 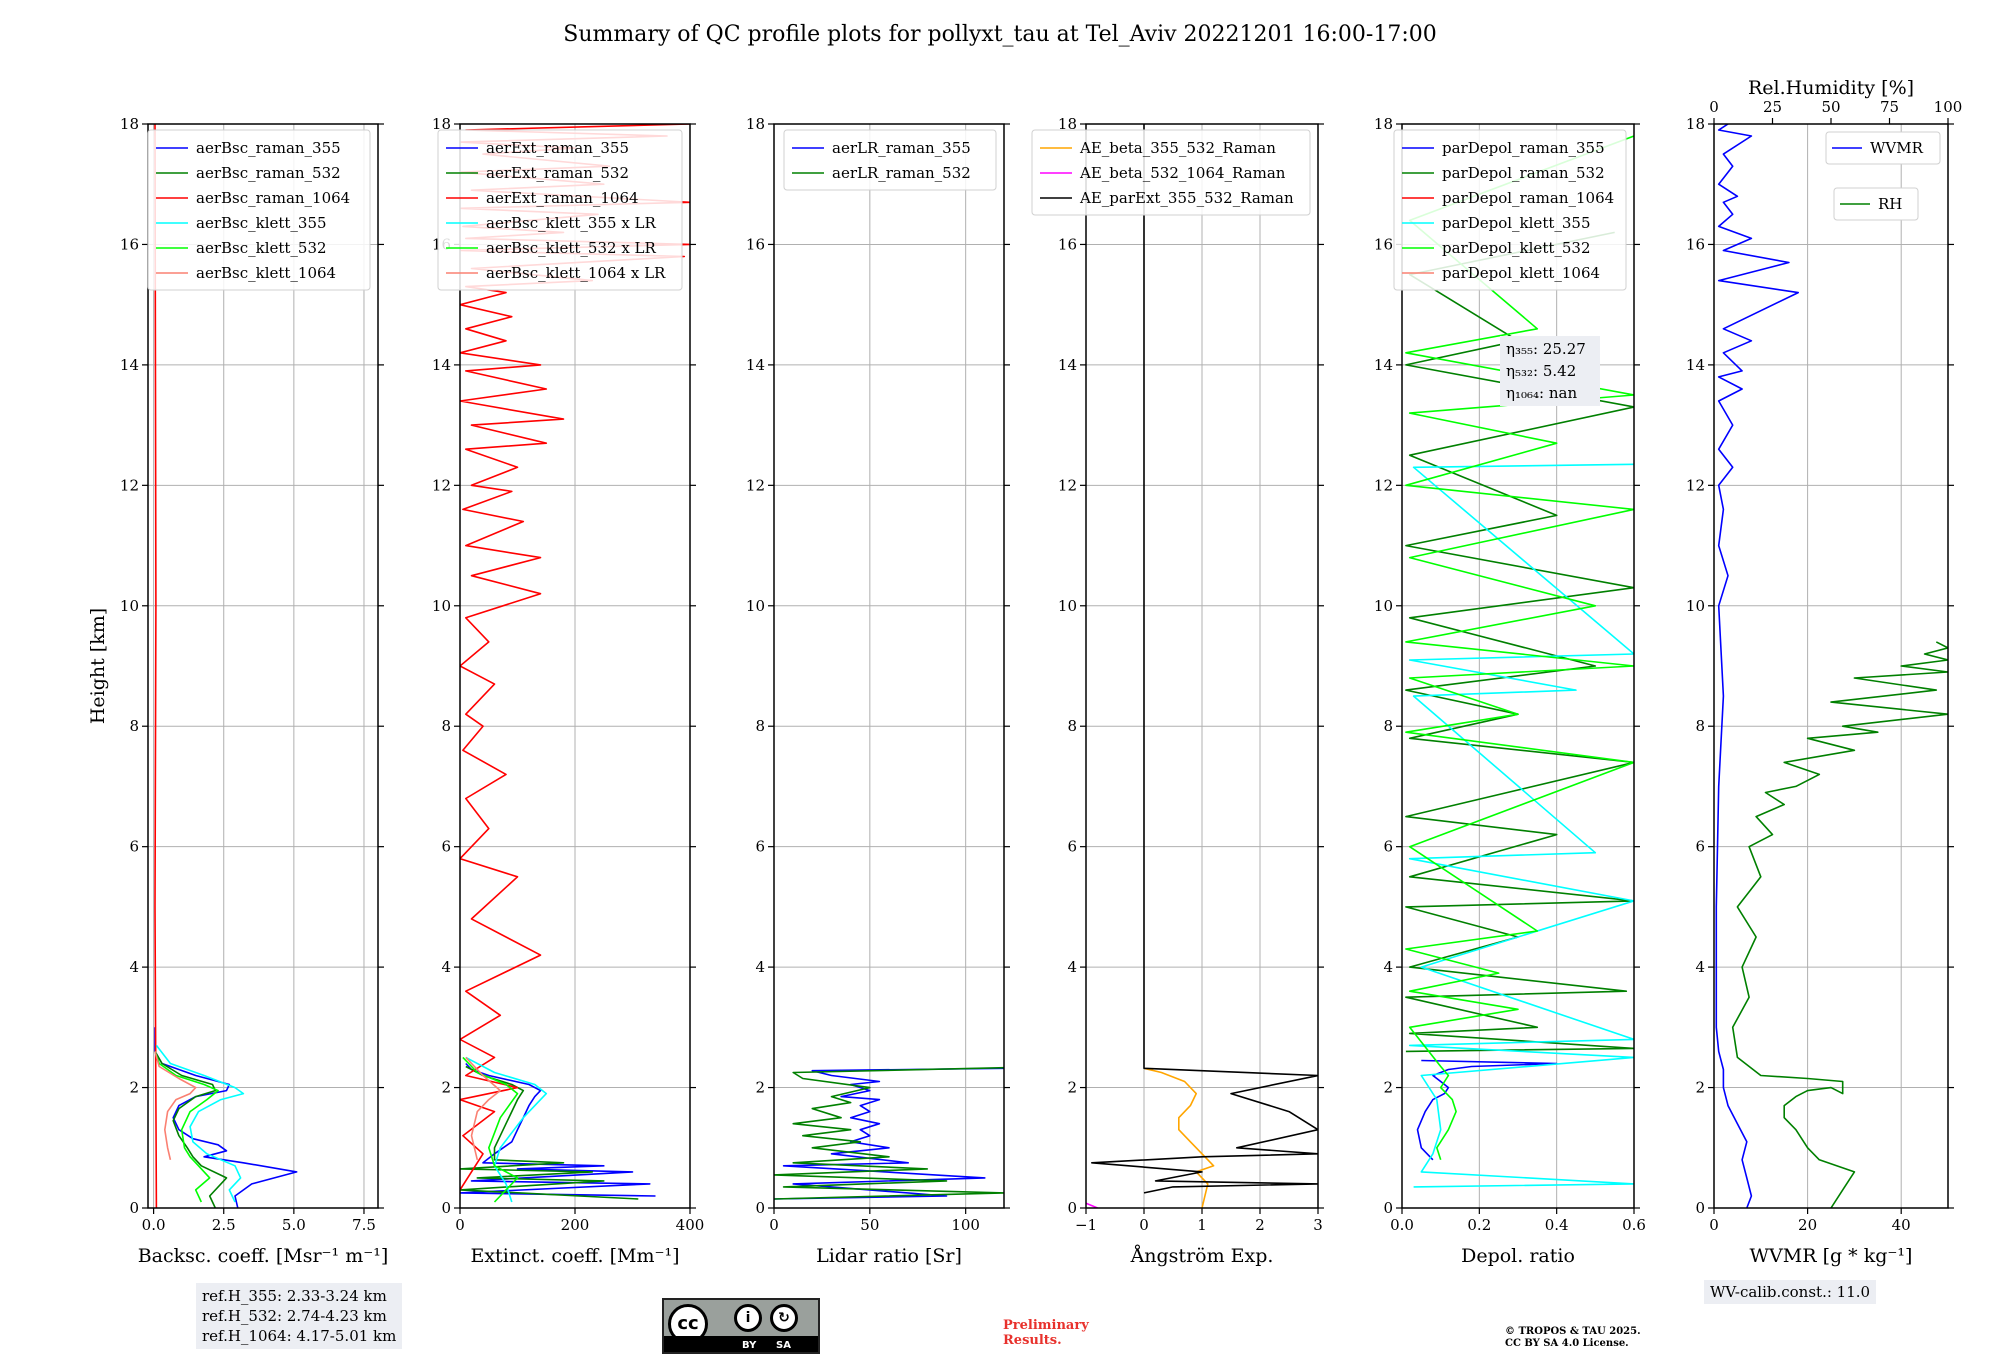 I want to click on top-x-tick-label: 100, so click(x=1948, y=107).